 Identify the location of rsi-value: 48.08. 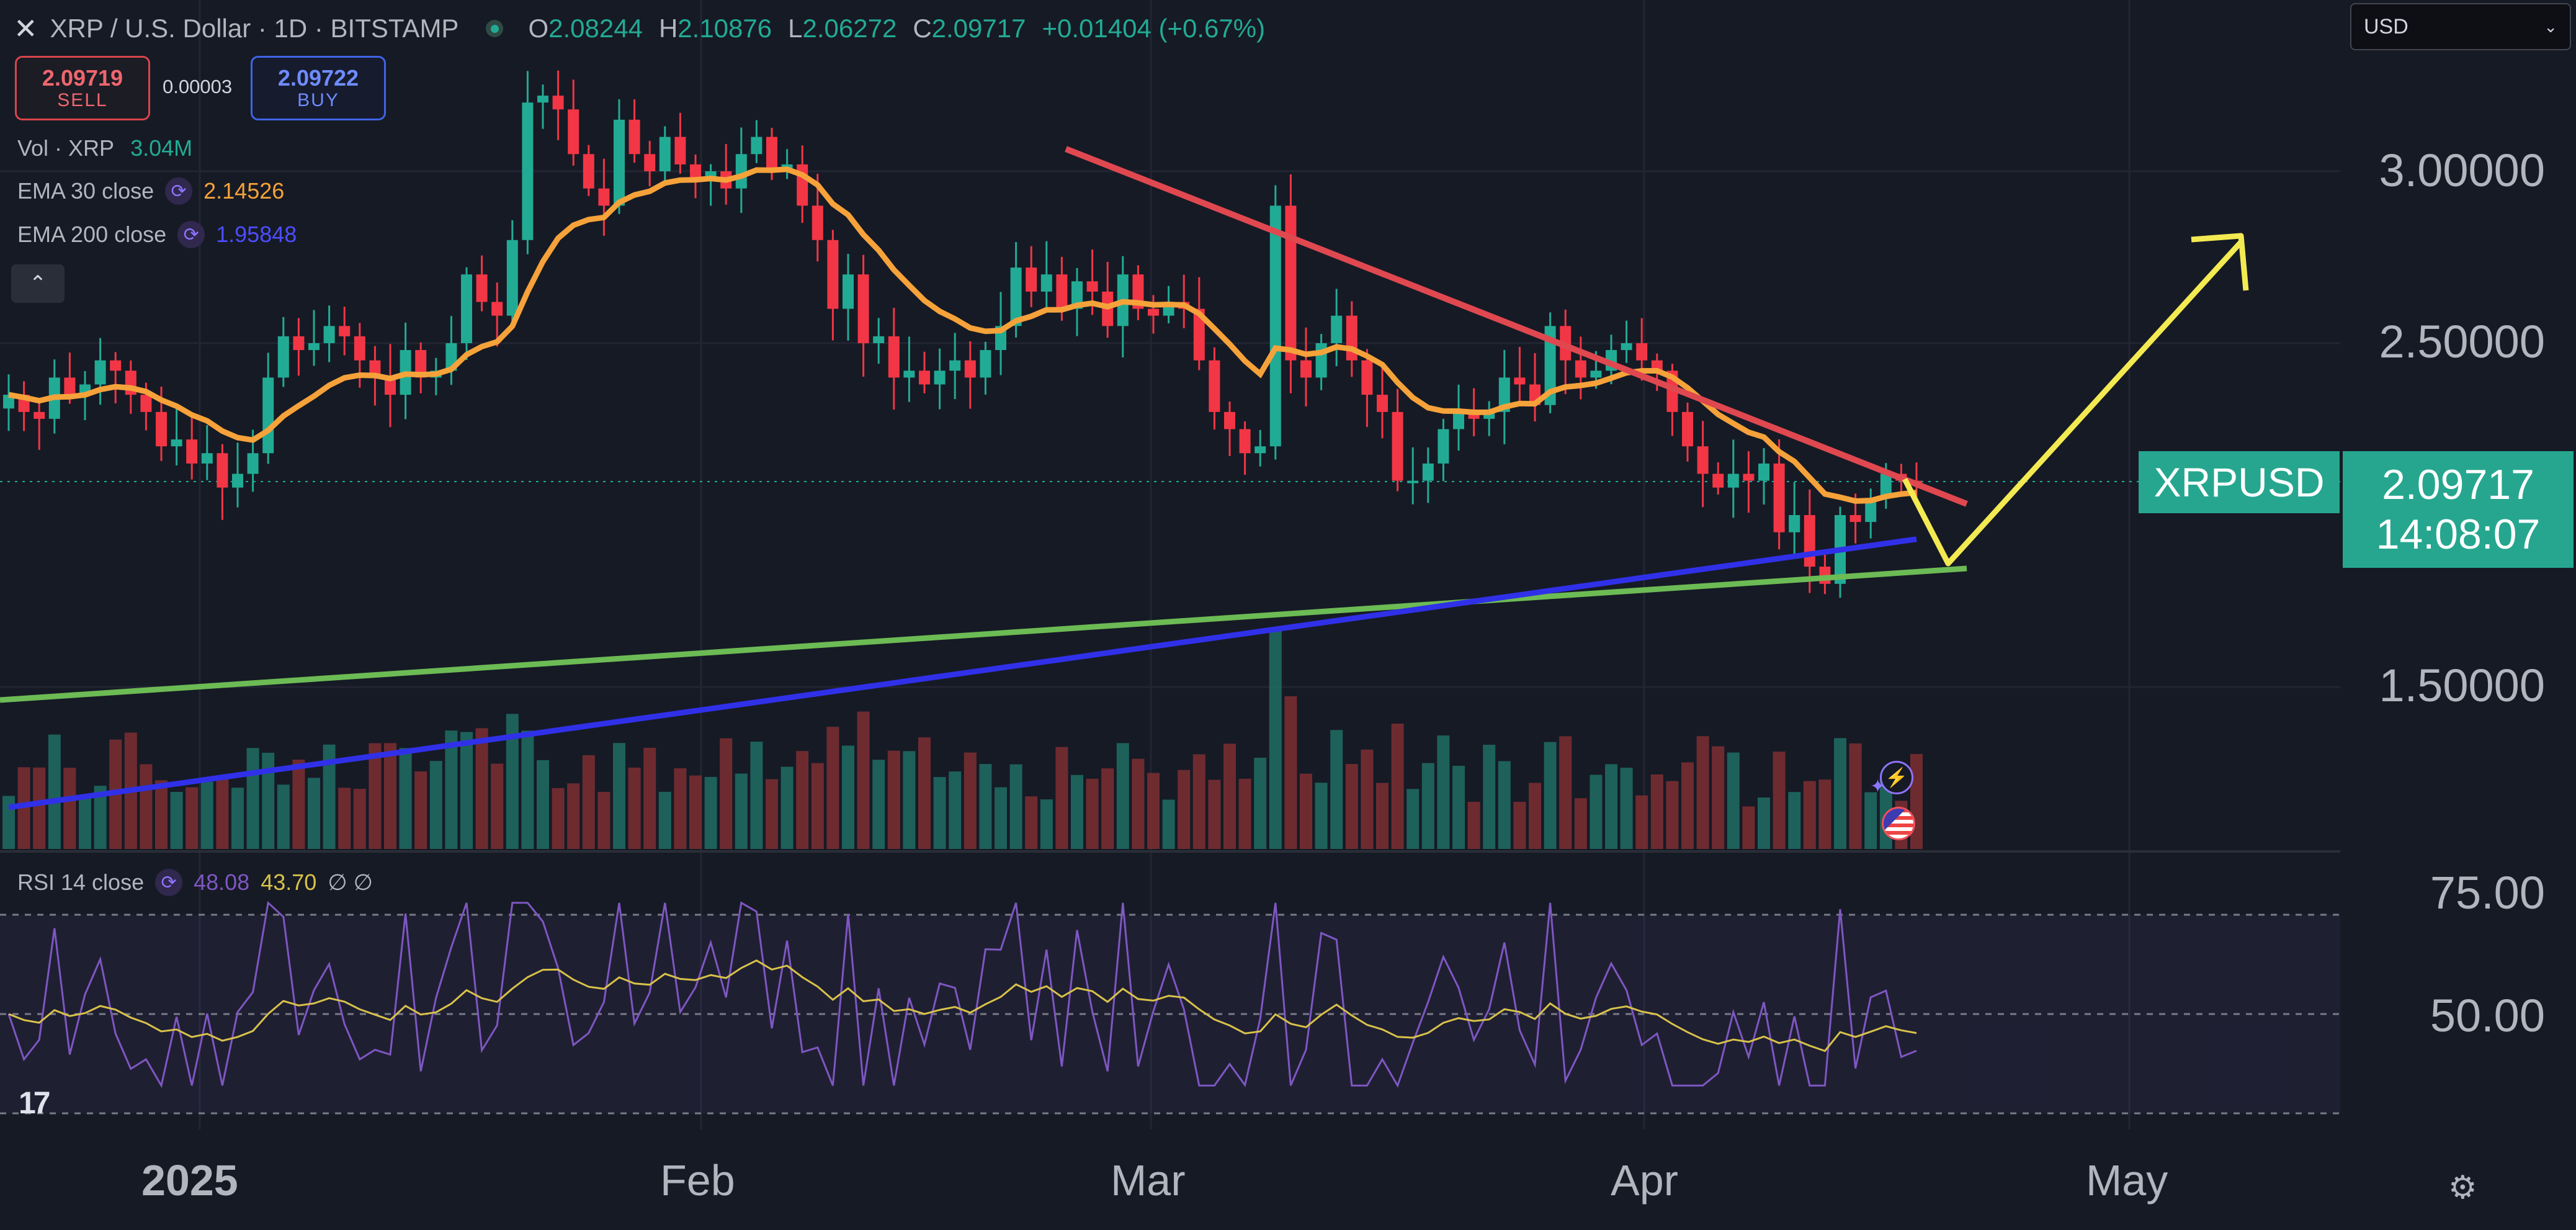
(222, 882).